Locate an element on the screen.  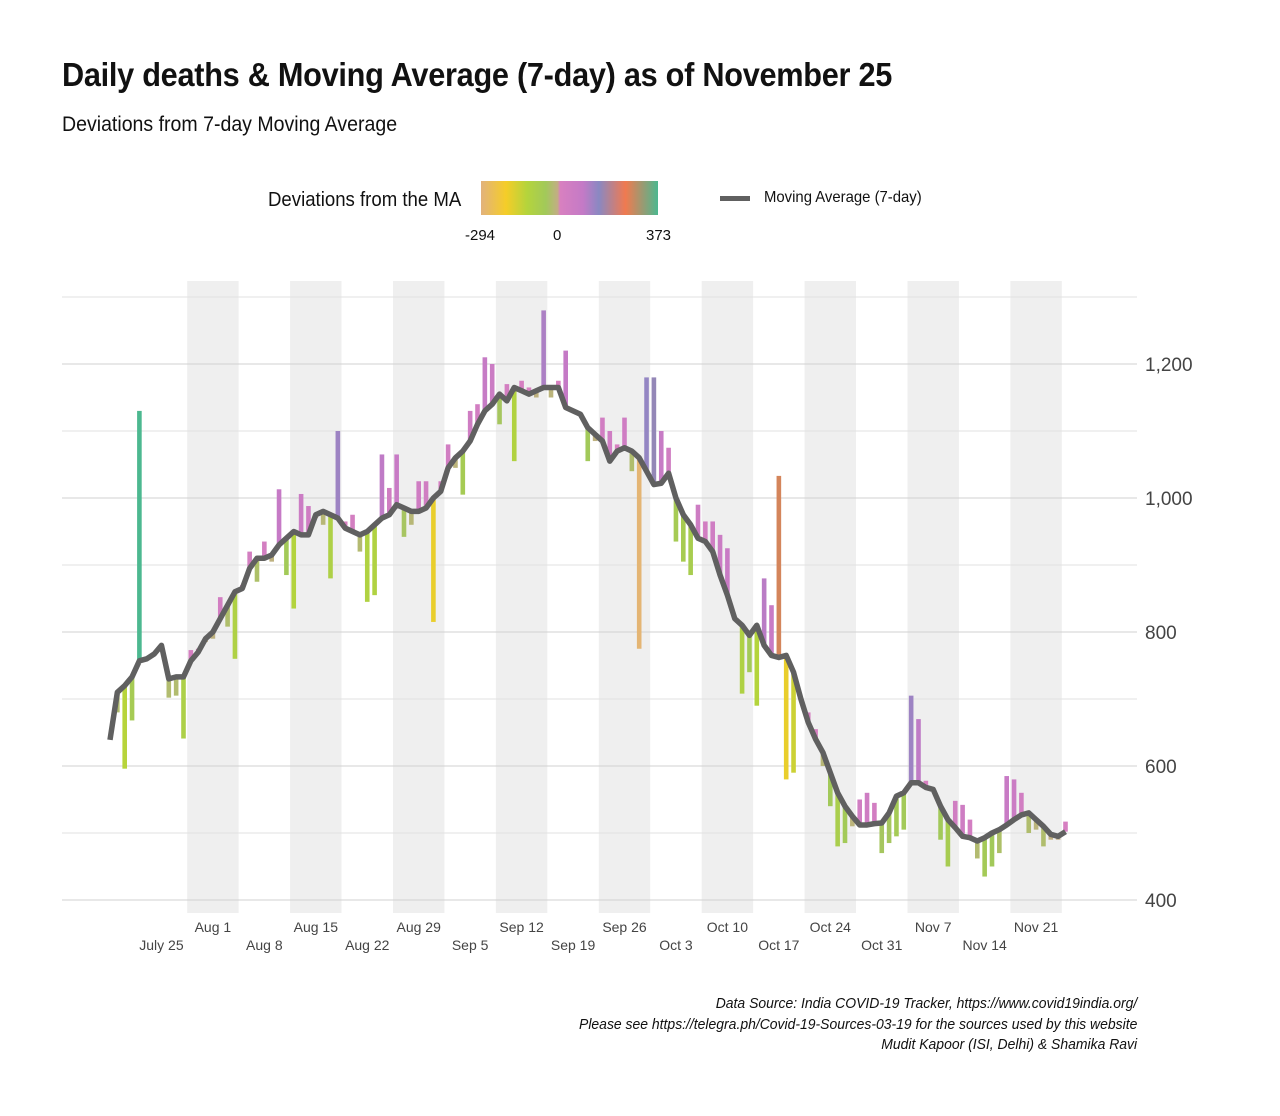
caption-authors: Mudit Kapoor (ISI, Delhi) & Shamika Ravi is located at coordinates (1009, 1044).